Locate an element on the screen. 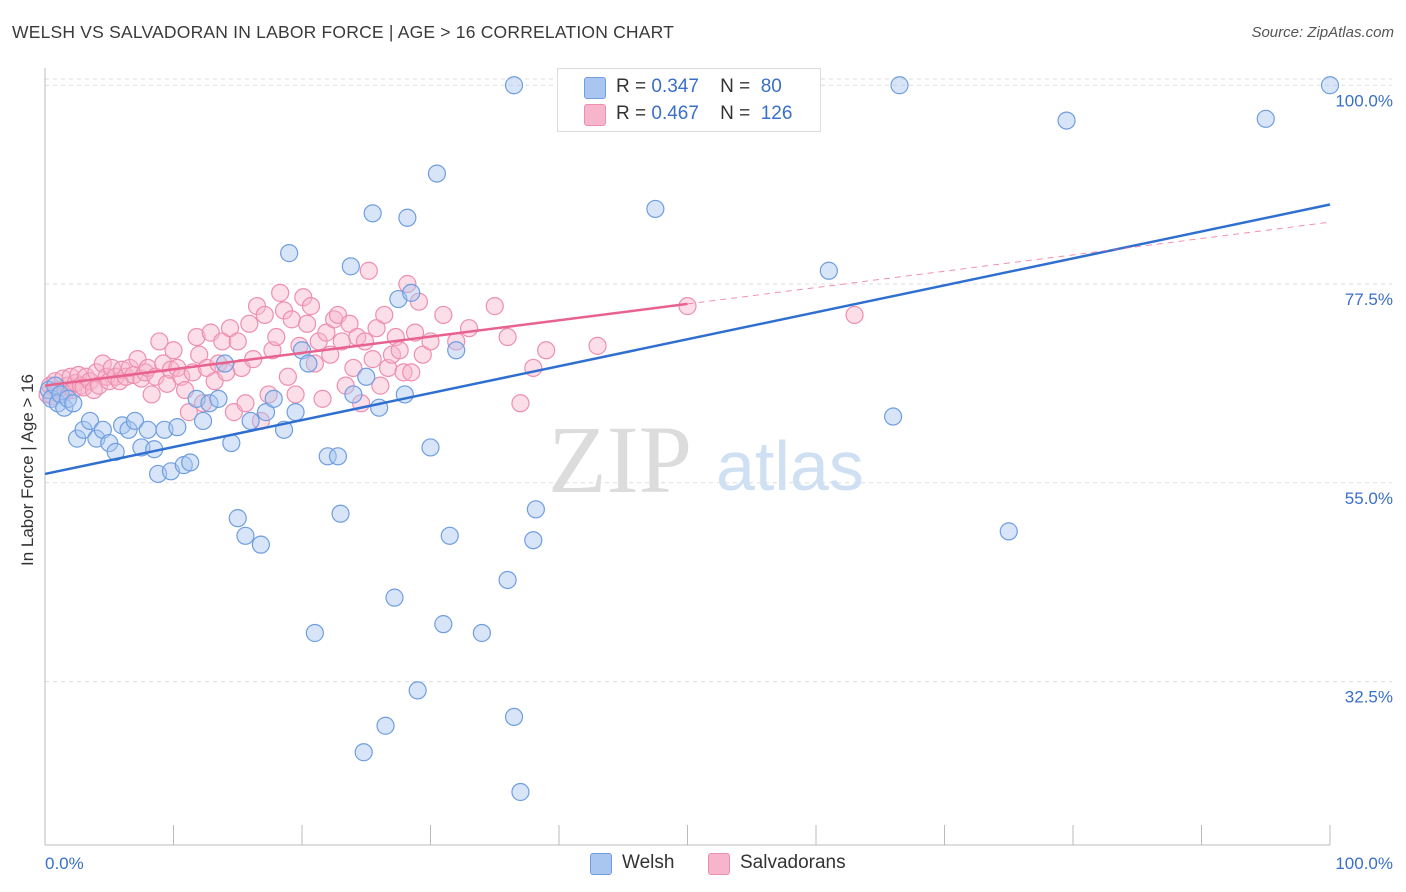 The width and height of the screenshot is (1406, 892). y-tick-label: 77.5% is located at coordinates (1369, 299).